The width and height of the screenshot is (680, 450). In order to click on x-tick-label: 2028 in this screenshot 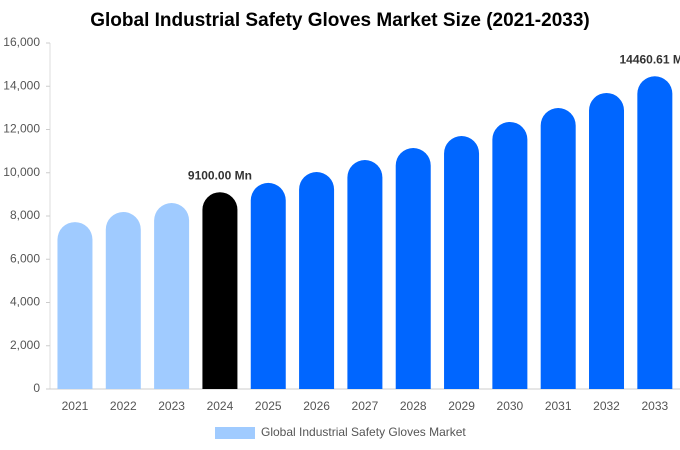, I will do `click(413, 406)`.